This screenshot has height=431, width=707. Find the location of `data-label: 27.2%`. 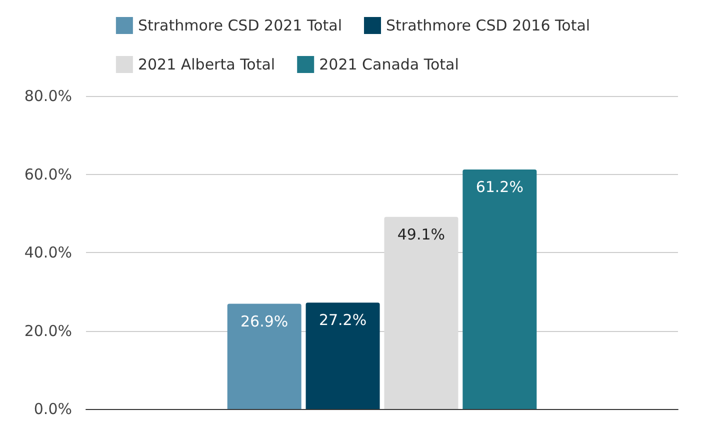

data-label: 27.2% is located at coordinates (342, 320).